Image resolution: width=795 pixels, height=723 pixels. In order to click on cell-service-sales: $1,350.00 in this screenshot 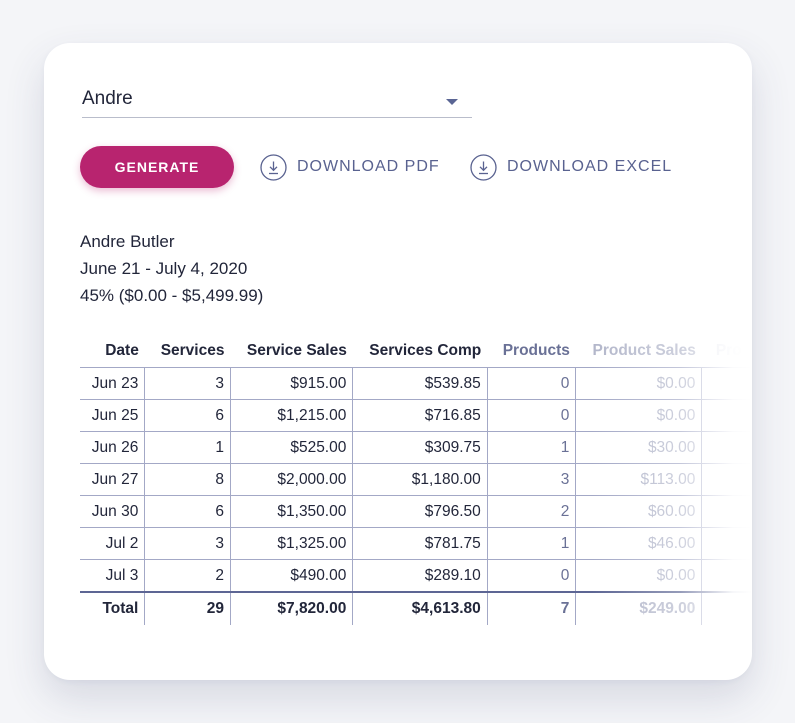, I will do `click(291, 511)`.